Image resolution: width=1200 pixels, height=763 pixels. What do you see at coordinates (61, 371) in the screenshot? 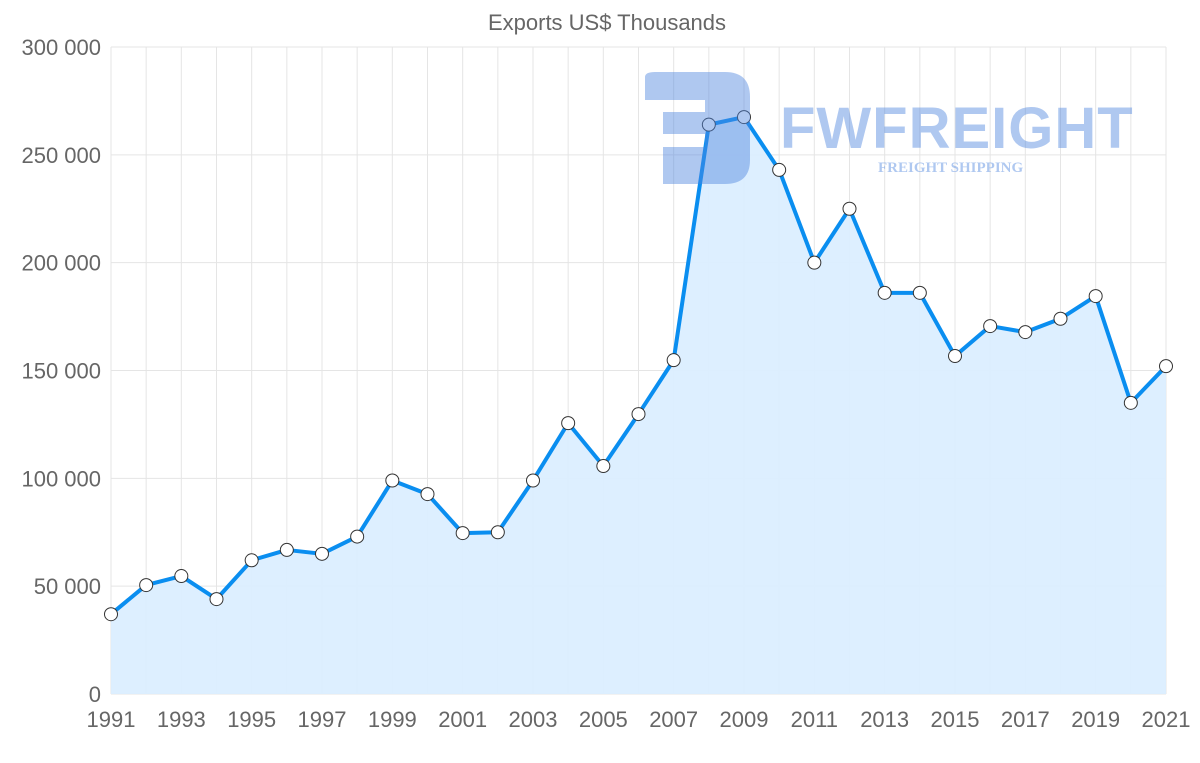
I see `y-tick-label: 150 000` at bounding box center [61, 371].